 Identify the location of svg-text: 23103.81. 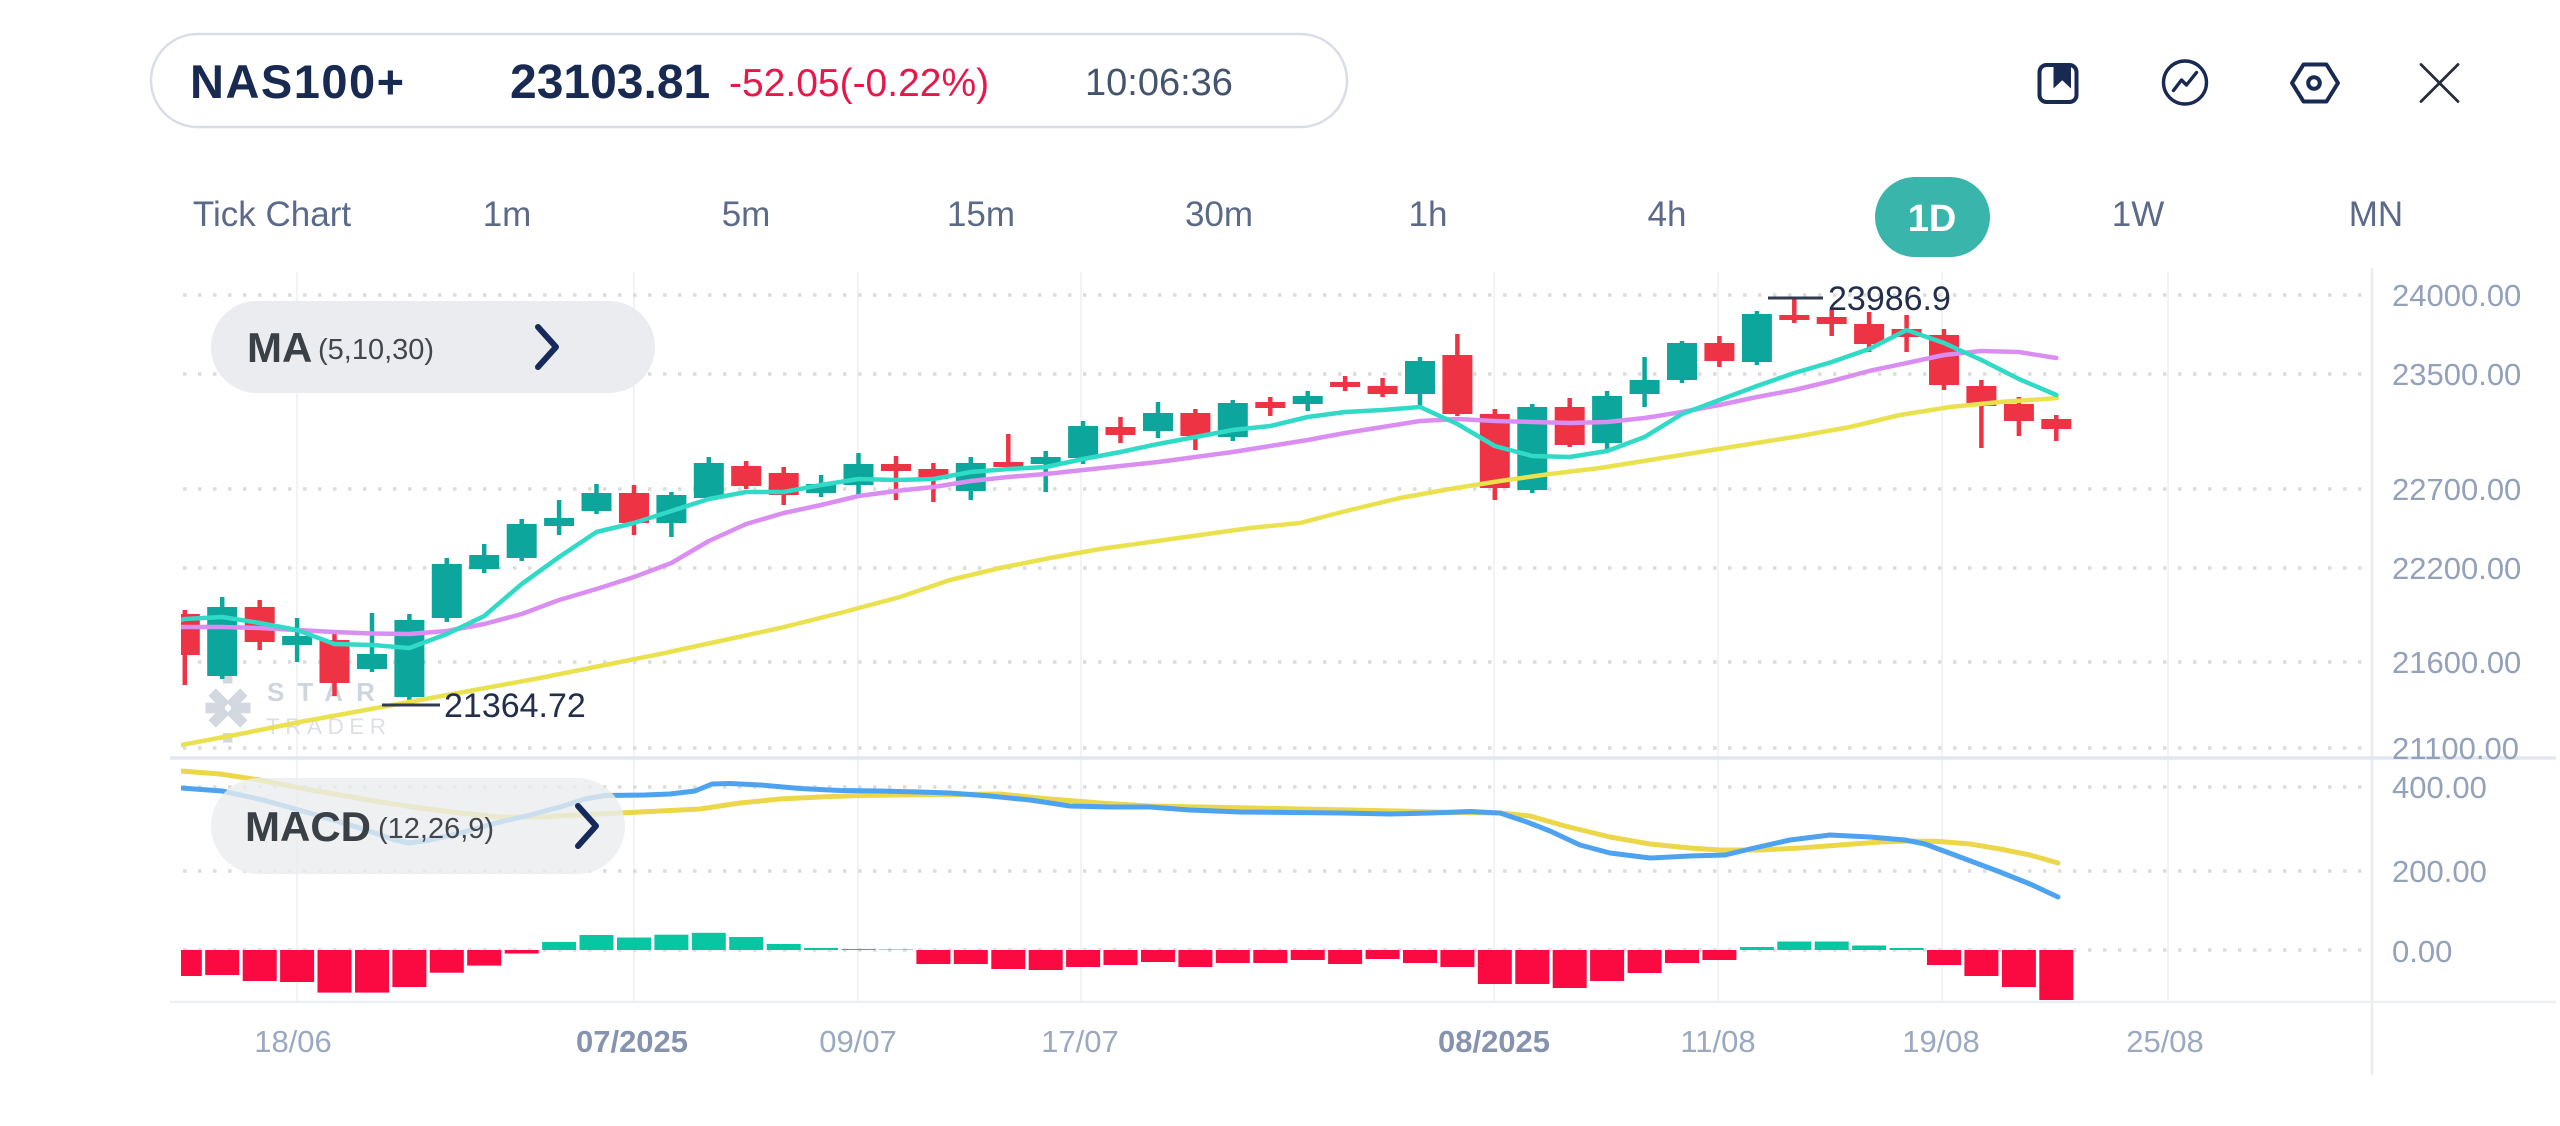
(610, 82).